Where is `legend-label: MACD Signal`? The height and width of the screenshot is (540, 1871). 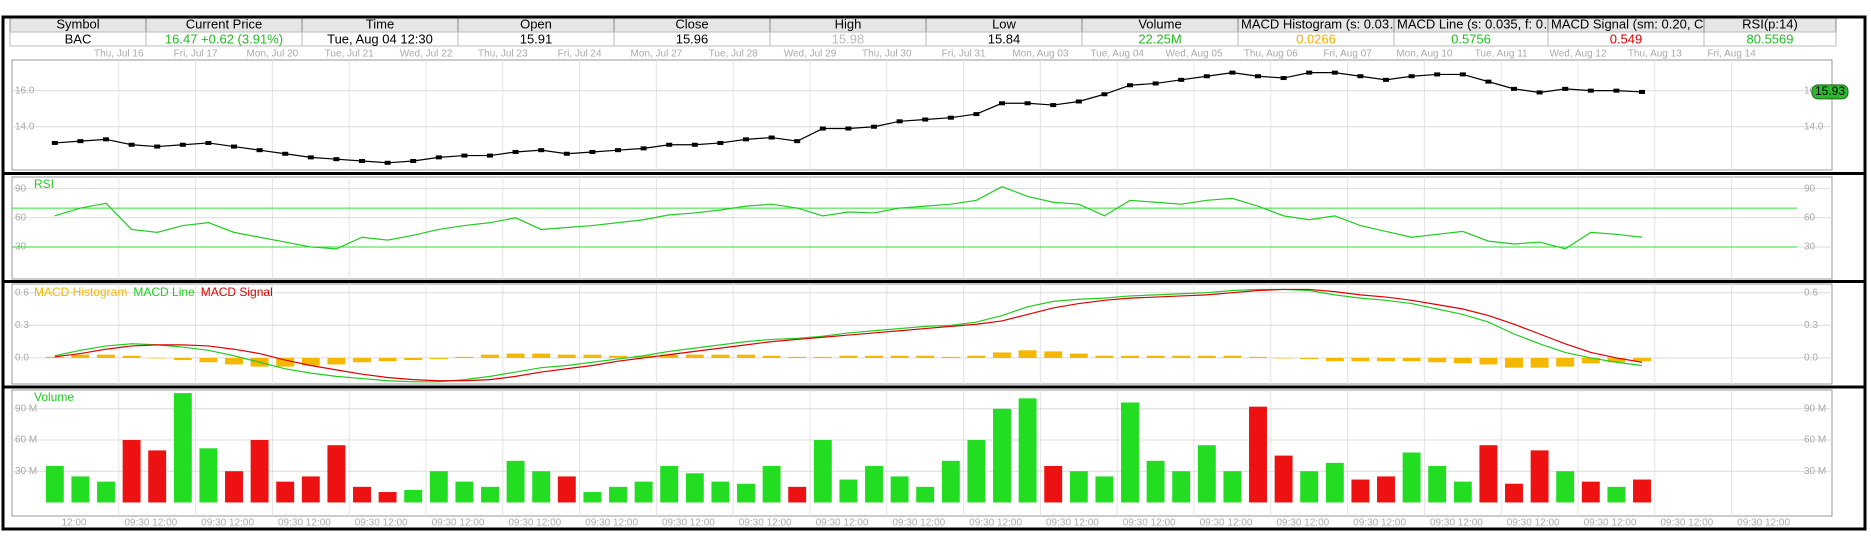 legend-label: MACD Signal is located at coordinates (237, 292).